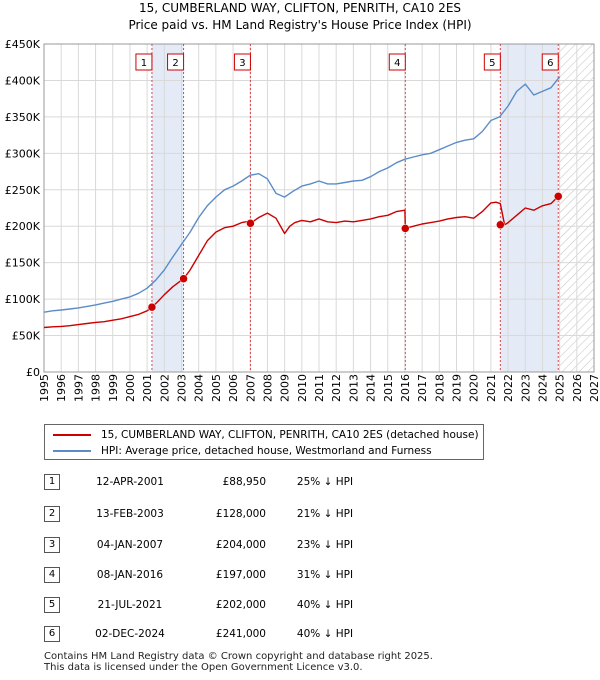 The height and width of the screenshot is (680, 600). Describe the element at coordinates (560, 388) in the screenshot. I see `x-tick-label: 2025` at that location.